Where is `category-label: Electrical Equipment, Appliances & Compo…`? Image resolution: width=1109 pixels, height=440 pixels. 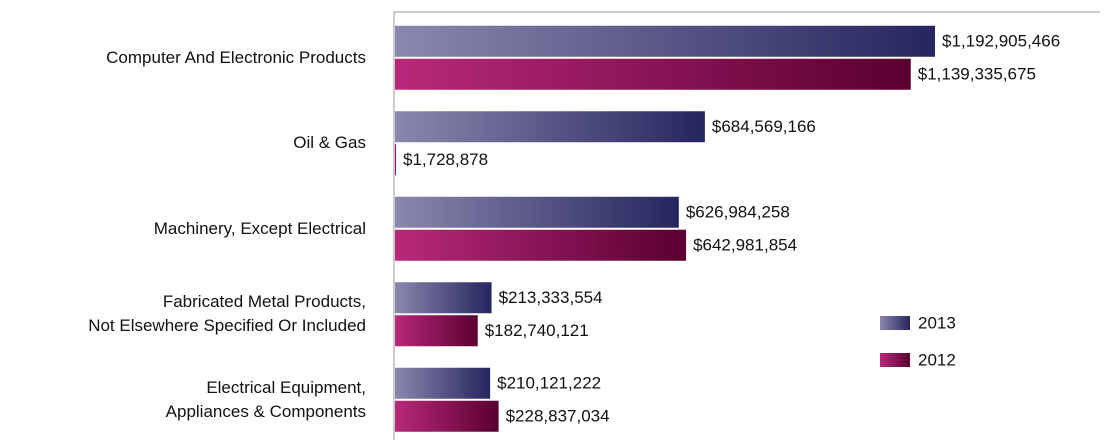
category-label: Electrical Equipment, Appliances & Compo… is located at coordinates (265, 399).